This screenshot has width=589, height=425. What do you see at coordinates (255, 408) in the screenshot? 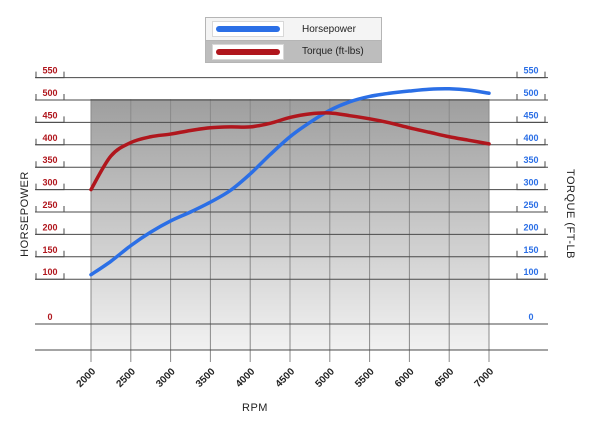
I see `x-axis-title: RPM` at bounding box center [255, 408].